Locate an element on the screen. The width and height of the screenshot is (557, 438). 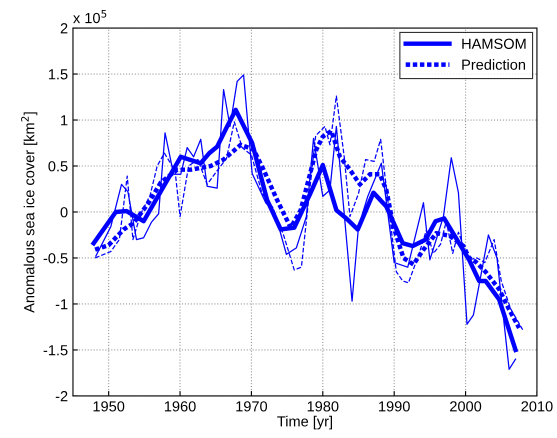
x-tick-label: 1990 is located at coordinates (394, 406).